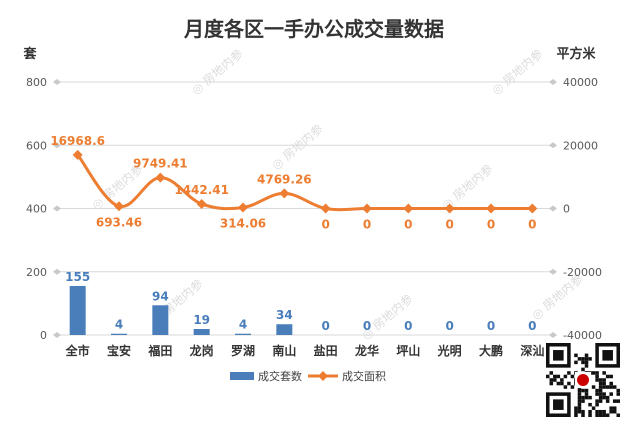 This screenshot has width=624, height=421. What do you see at coordinates (280, 376) in the screenshot?
I see `legend-bar-label: 成交套数` at bounding box center [280, 376].